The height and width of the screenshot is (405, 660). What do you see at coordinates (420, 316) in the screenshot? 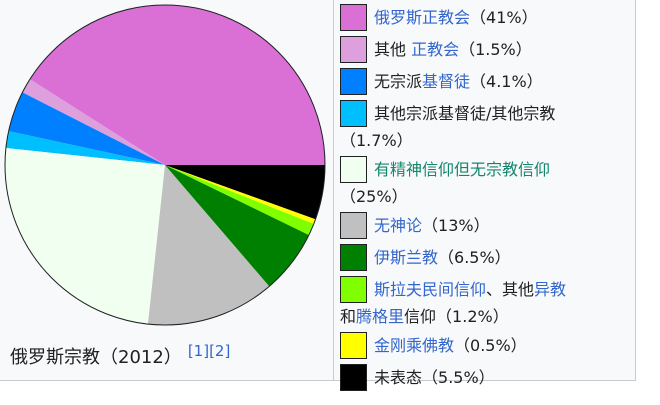
I see `legend-label: 信仰` at bounding box center [420, 316].